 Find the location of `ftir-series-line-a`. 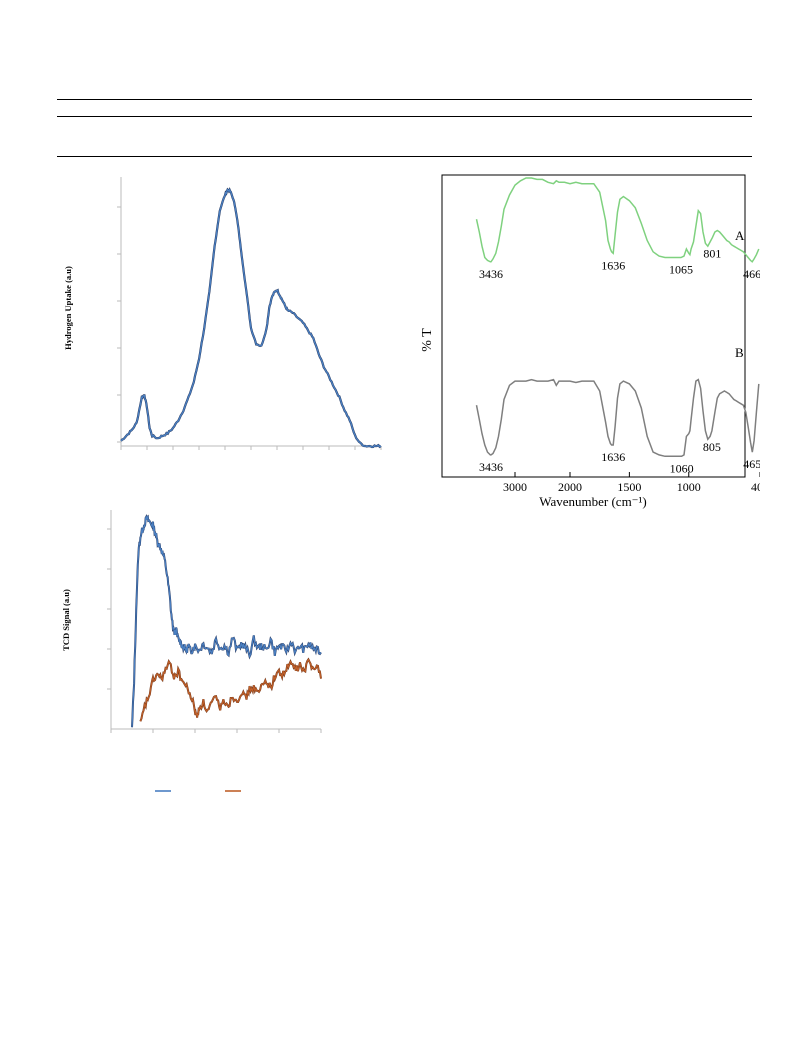

ftir-series-line-a is located at coordinates (617, 220).